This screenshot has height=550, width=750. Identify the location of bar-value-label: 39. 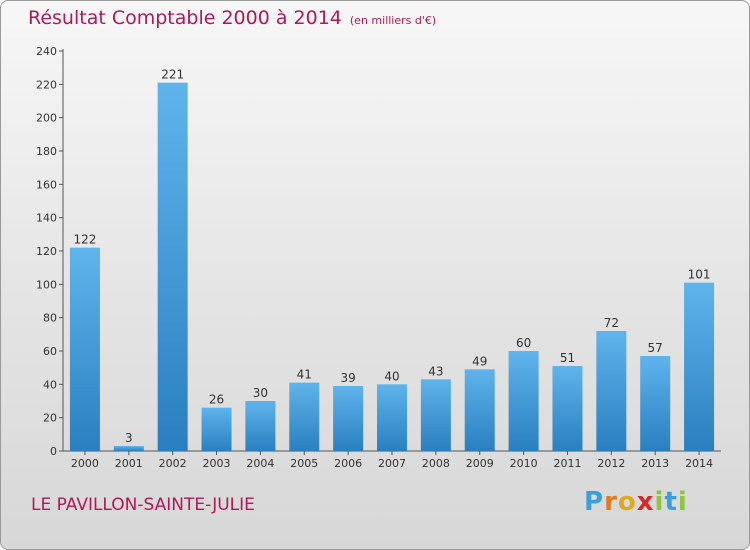
(347, 378).